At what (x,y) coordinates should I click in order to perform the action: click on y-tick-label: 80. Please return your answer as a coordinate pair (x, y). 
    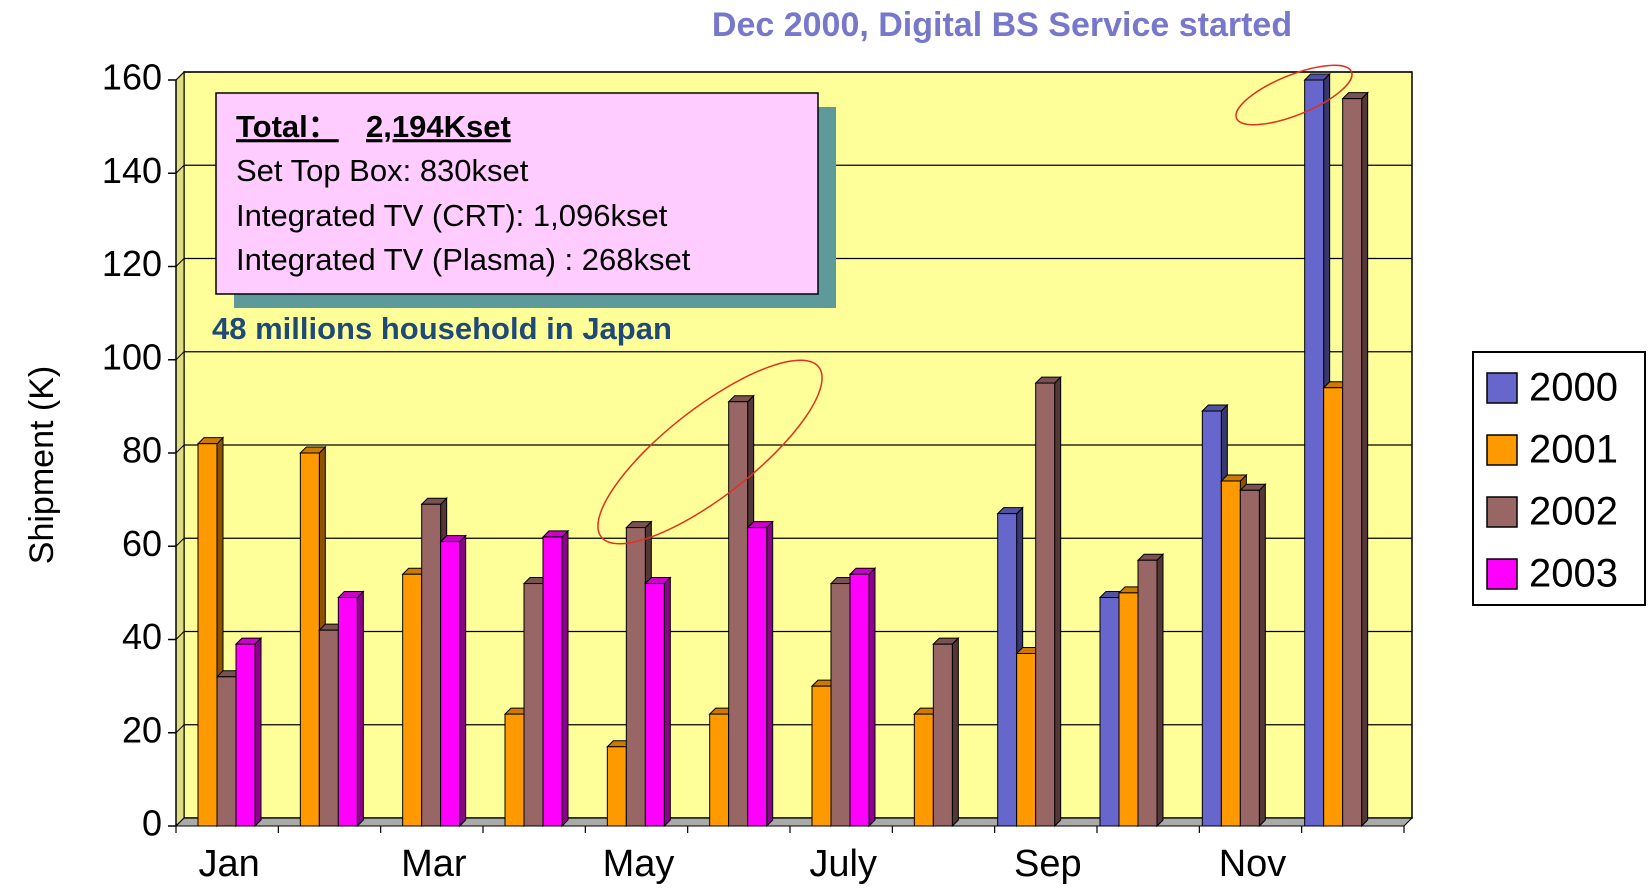
    Looking at the image, I should click on (142, 450).